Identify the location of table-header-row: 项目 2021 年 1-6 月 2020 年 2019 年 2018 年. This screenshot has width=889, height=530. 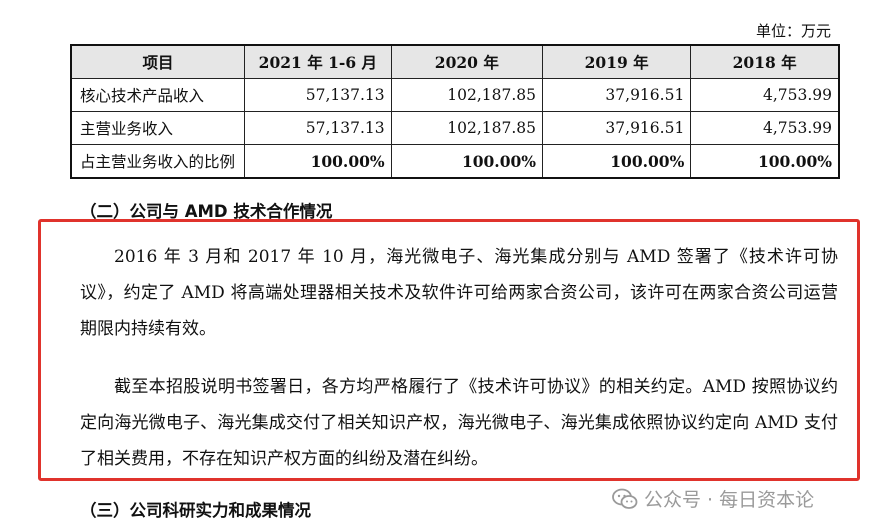
(455, 61).